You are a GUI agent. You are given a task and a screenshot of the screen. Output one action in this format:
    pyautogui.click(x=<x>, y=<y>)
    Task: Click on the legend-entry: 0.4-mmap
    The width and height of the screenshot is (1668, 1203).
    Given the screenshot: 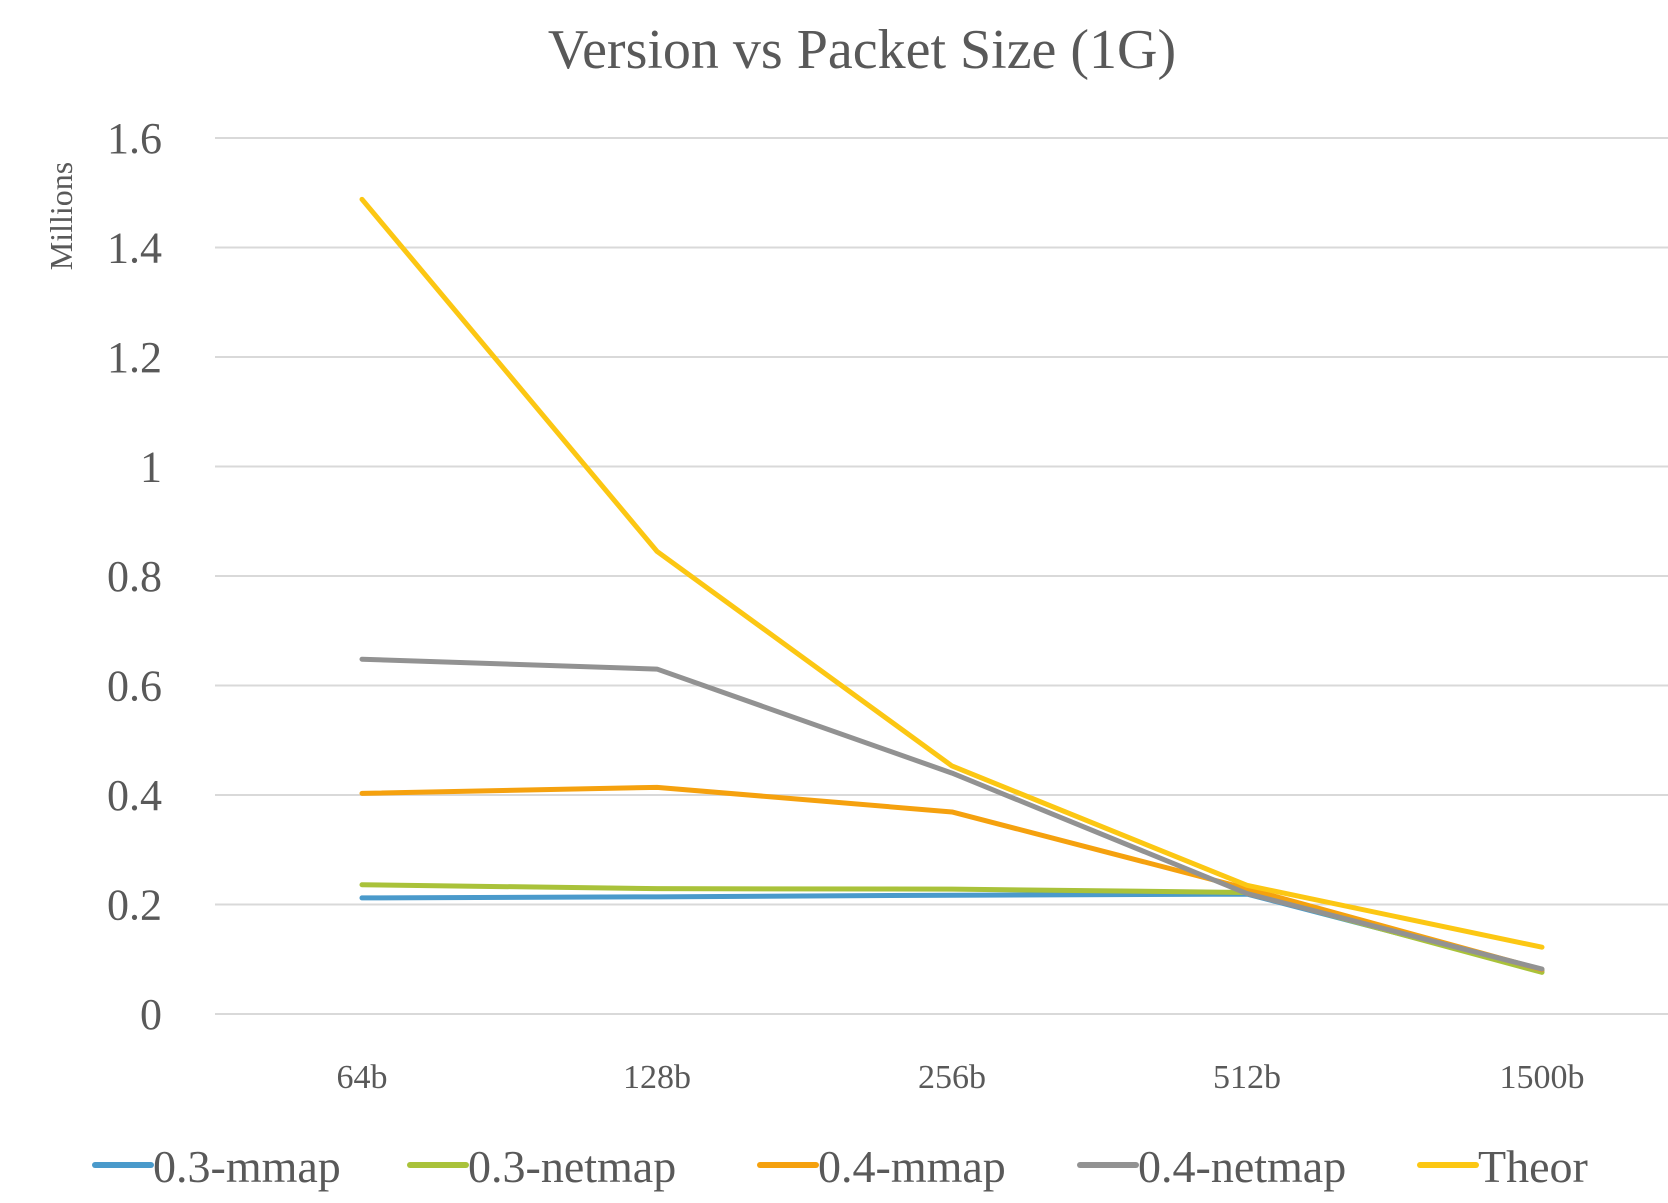 What is the action you would take?
    pyautogui.click(x=881, y=1166)
    